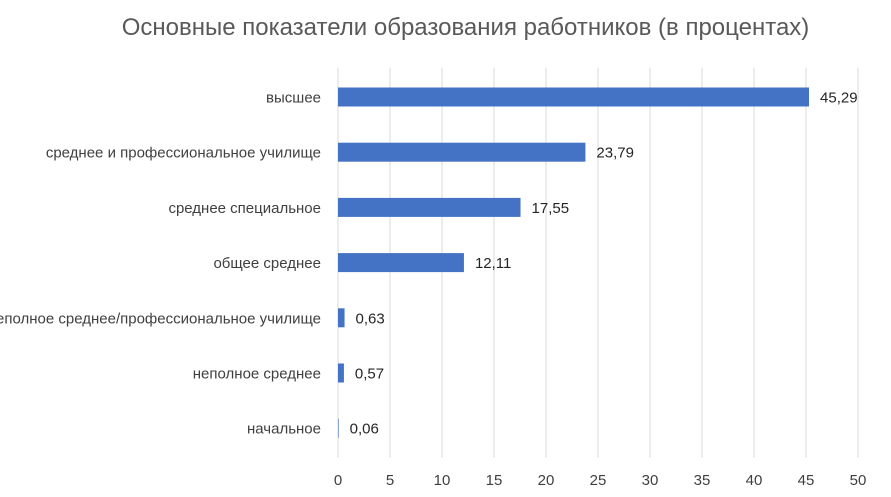 This screenshot has width=891, height=497. I want to click on category-label: среднее специальное, so click(244, 208).